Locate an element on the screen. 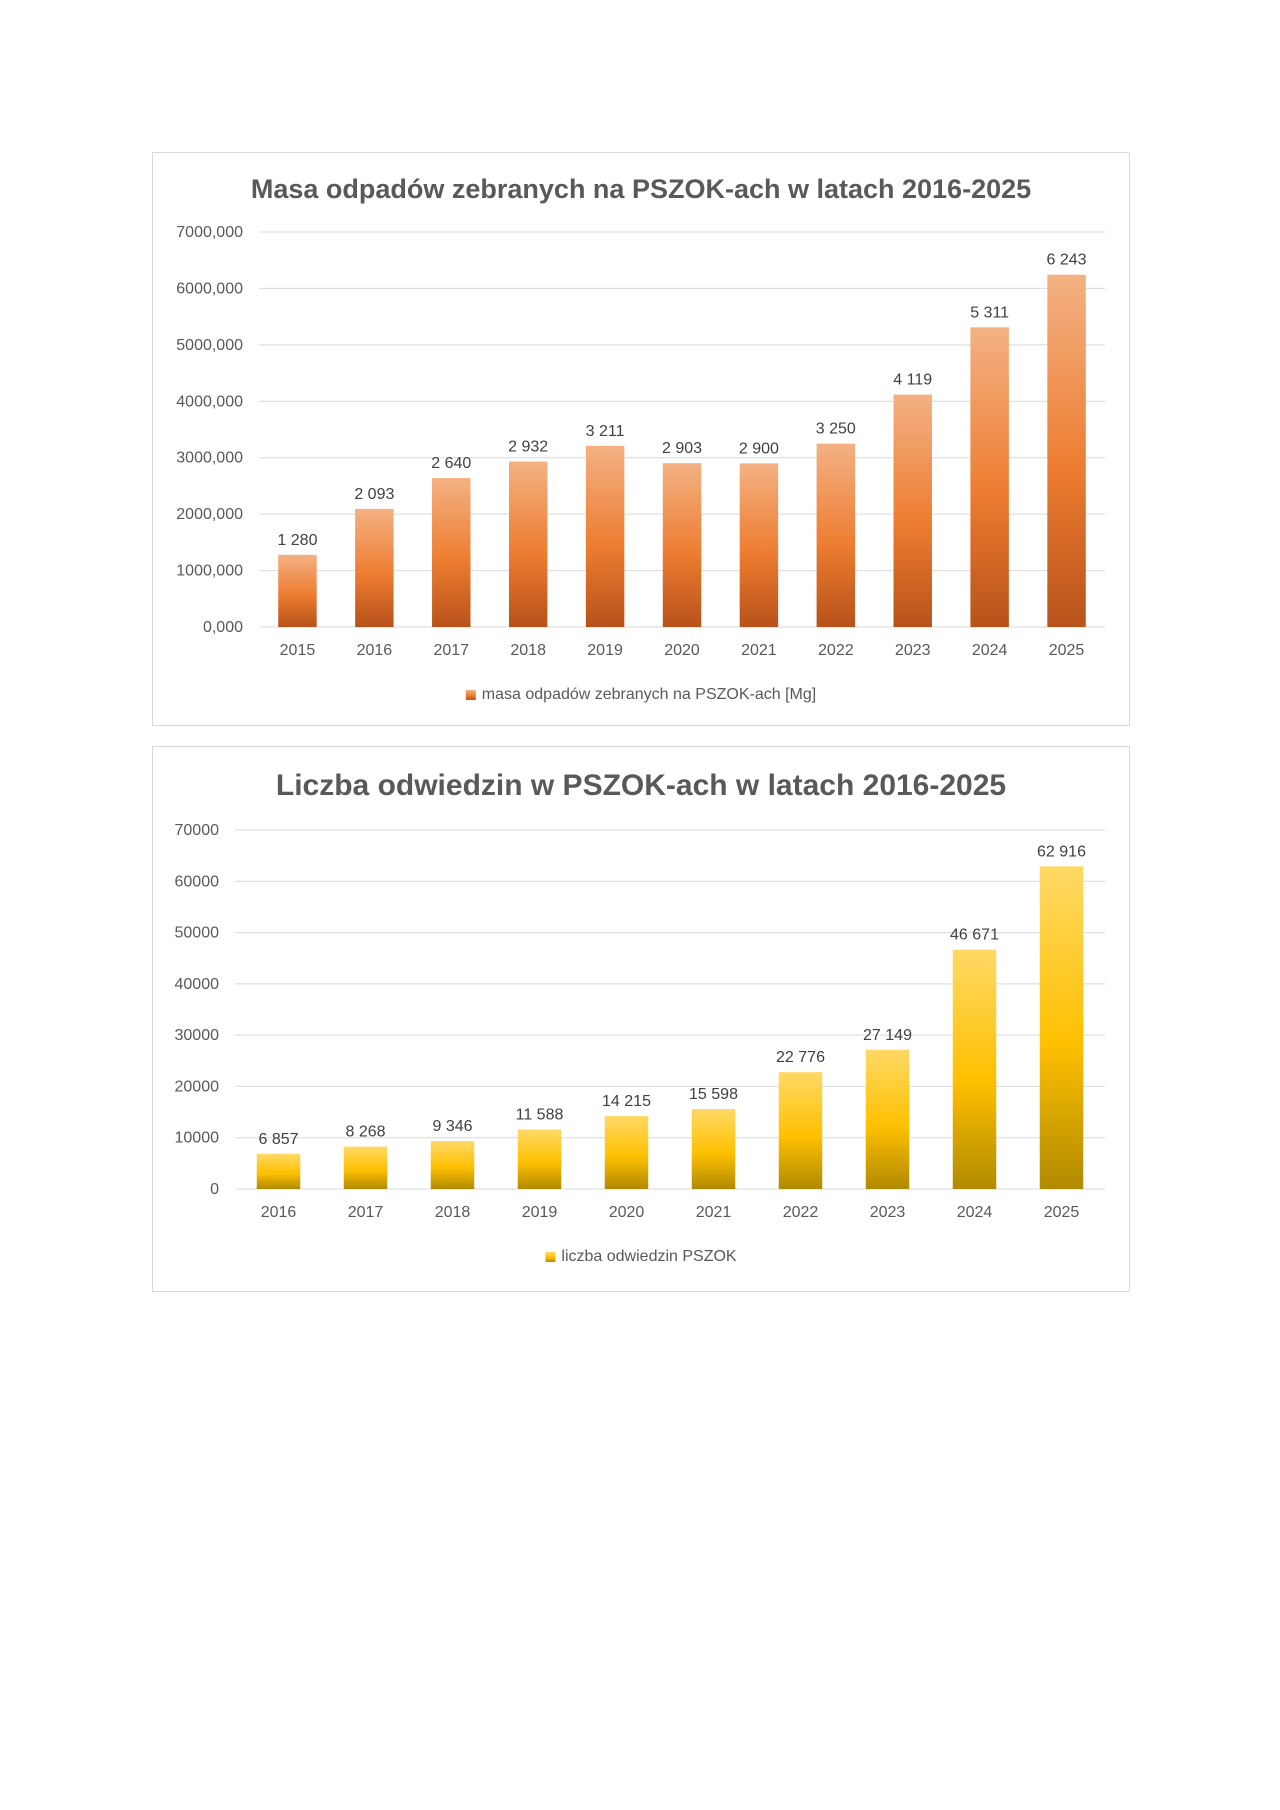 The image size is (1280, 1810). data-label-2021: 2 900 is located at coordinates (759, 448).